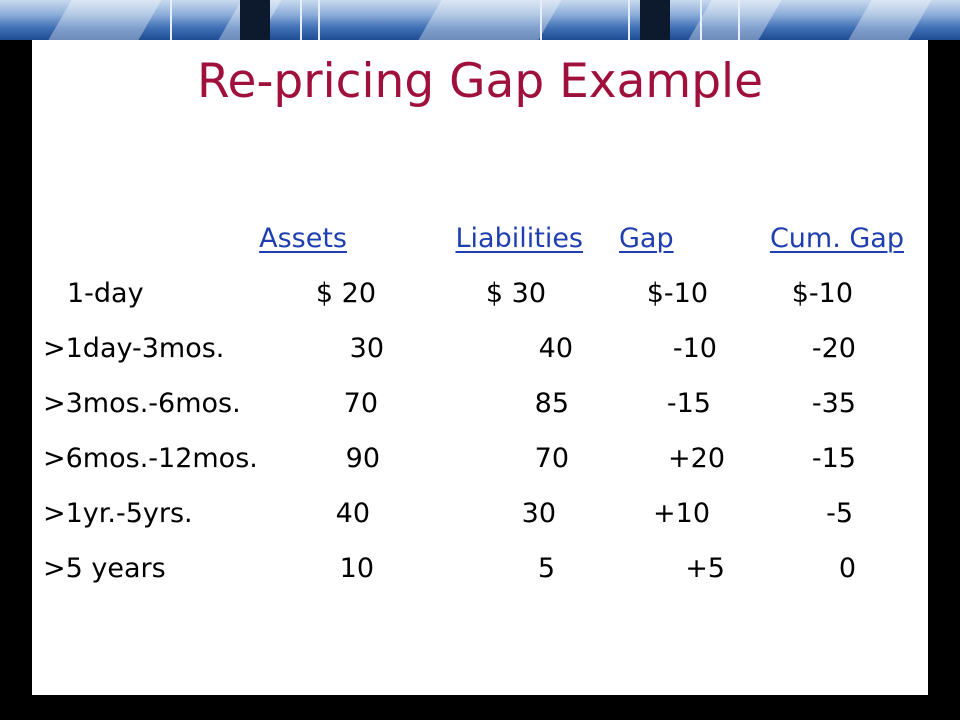 The image size is (960, 720). Describe the element at coordinates (688, 403) in the screenshot. I see `table-row-gap: -15` at that location.